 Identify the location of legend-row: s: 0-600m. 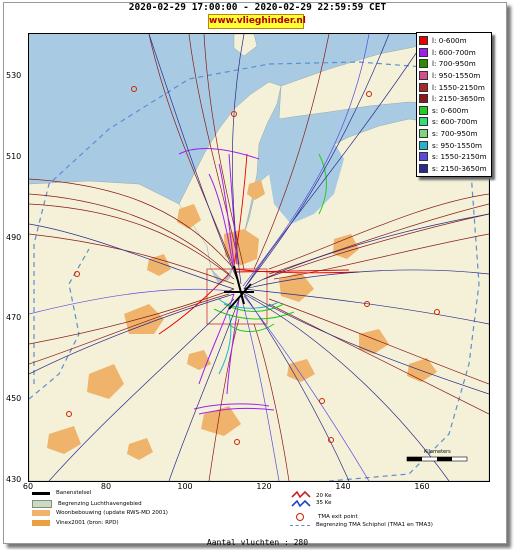
(454, 111).